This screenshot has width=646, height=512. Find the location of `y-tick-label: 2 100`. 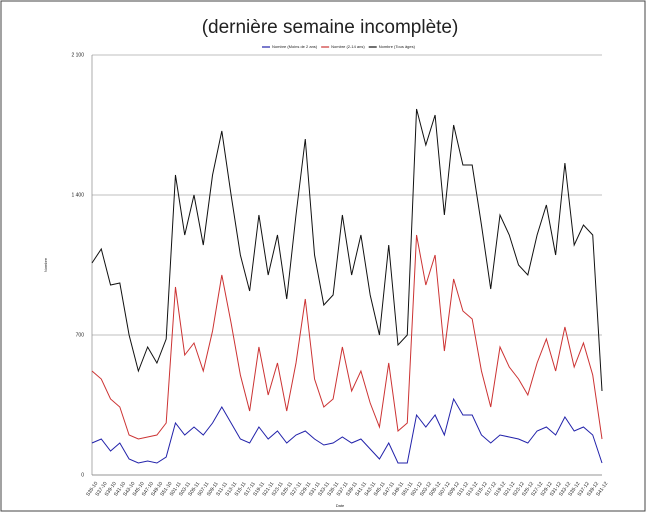

y-tick-label: 2 100 is located at coordinates (77, 55).